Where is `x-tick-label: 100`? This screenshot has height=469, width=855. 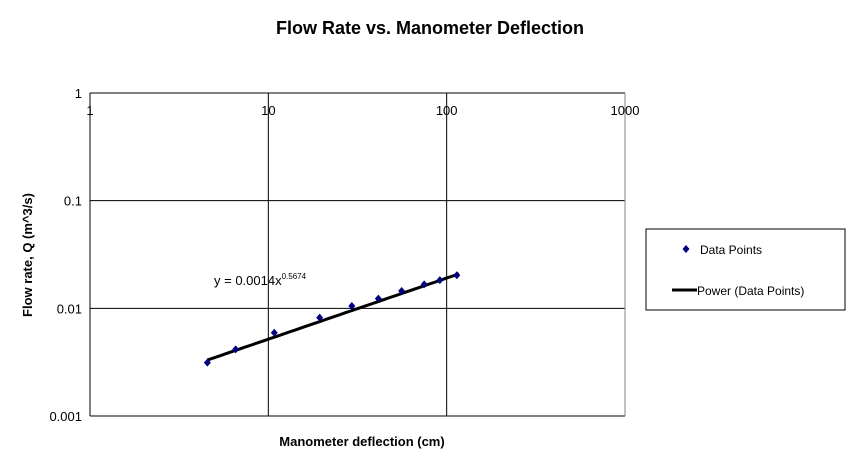 x-tick-label: 100 is located at coordinates (447, 110).